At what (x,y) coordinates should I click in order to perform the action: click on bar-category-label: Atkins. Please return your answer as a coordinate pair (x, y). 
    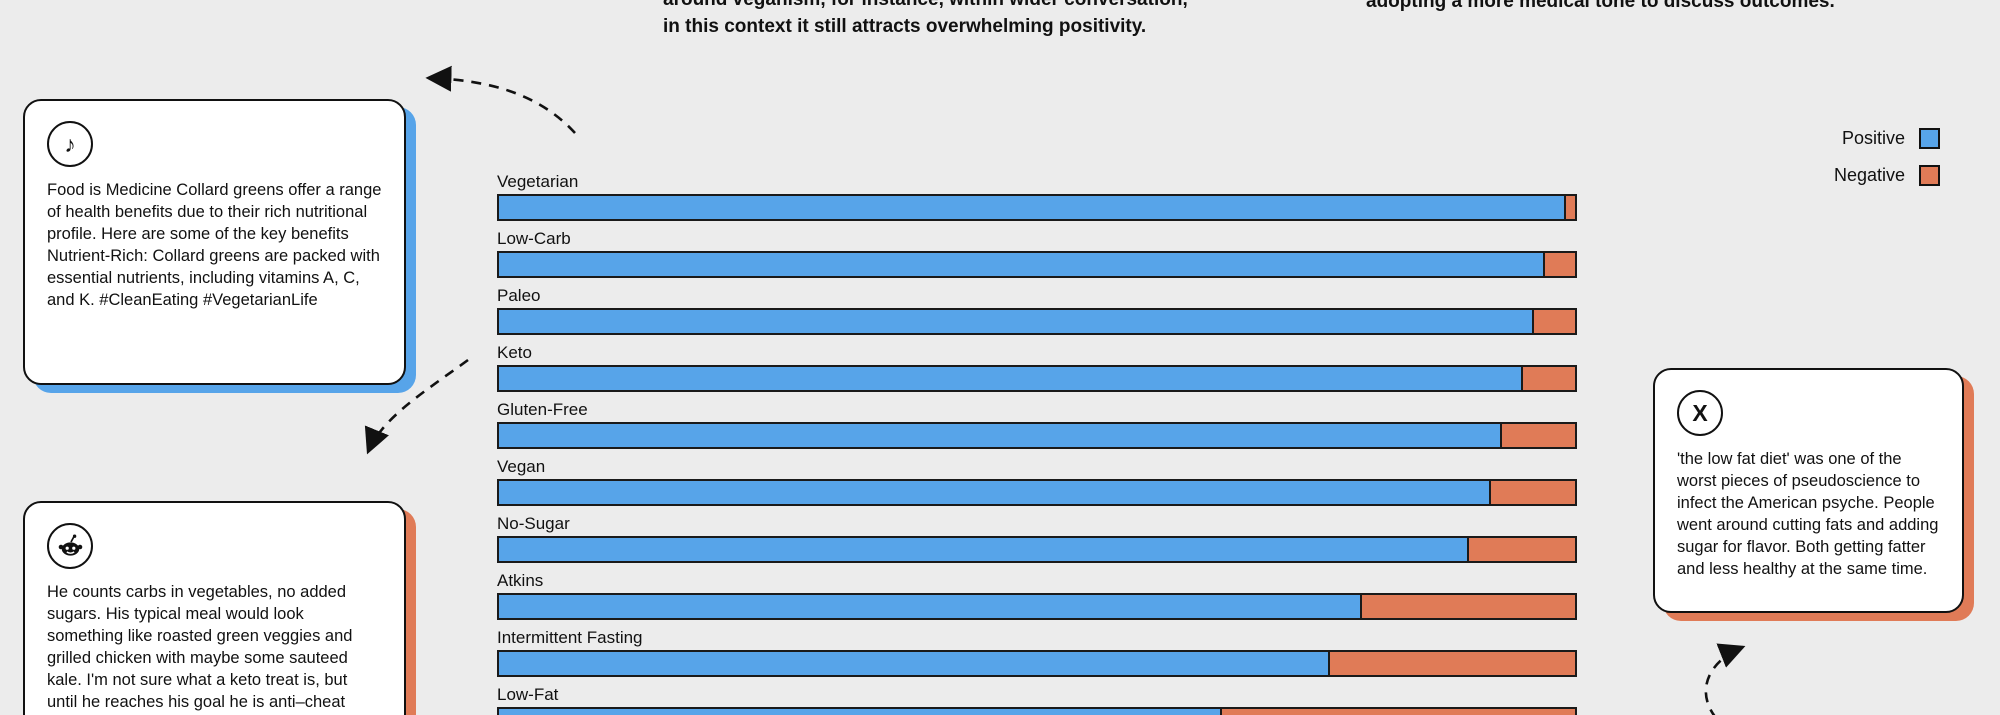
    Looking at the image, I should click on (520, 580).